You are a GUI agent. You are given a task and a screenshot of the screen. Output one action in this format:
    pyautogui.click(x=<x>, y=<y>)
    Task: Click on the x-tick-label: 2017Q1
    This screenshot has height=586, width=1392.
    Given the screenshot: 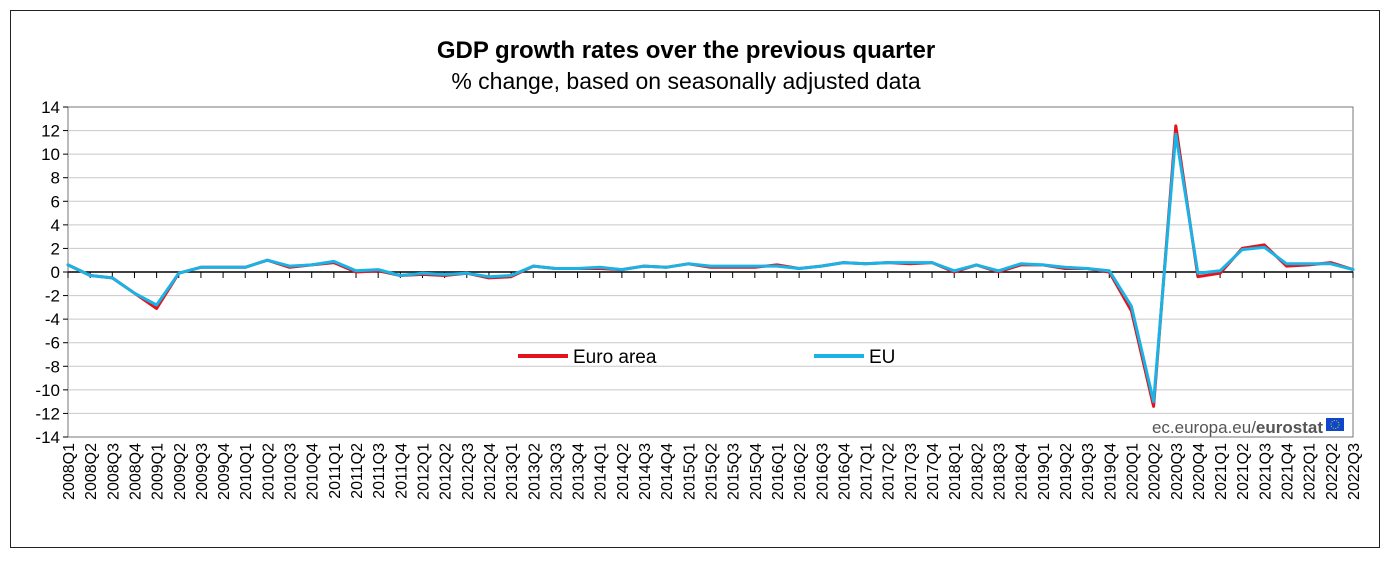 What is the action you would take?
    pyautogui.click(x=867, y=471)
    